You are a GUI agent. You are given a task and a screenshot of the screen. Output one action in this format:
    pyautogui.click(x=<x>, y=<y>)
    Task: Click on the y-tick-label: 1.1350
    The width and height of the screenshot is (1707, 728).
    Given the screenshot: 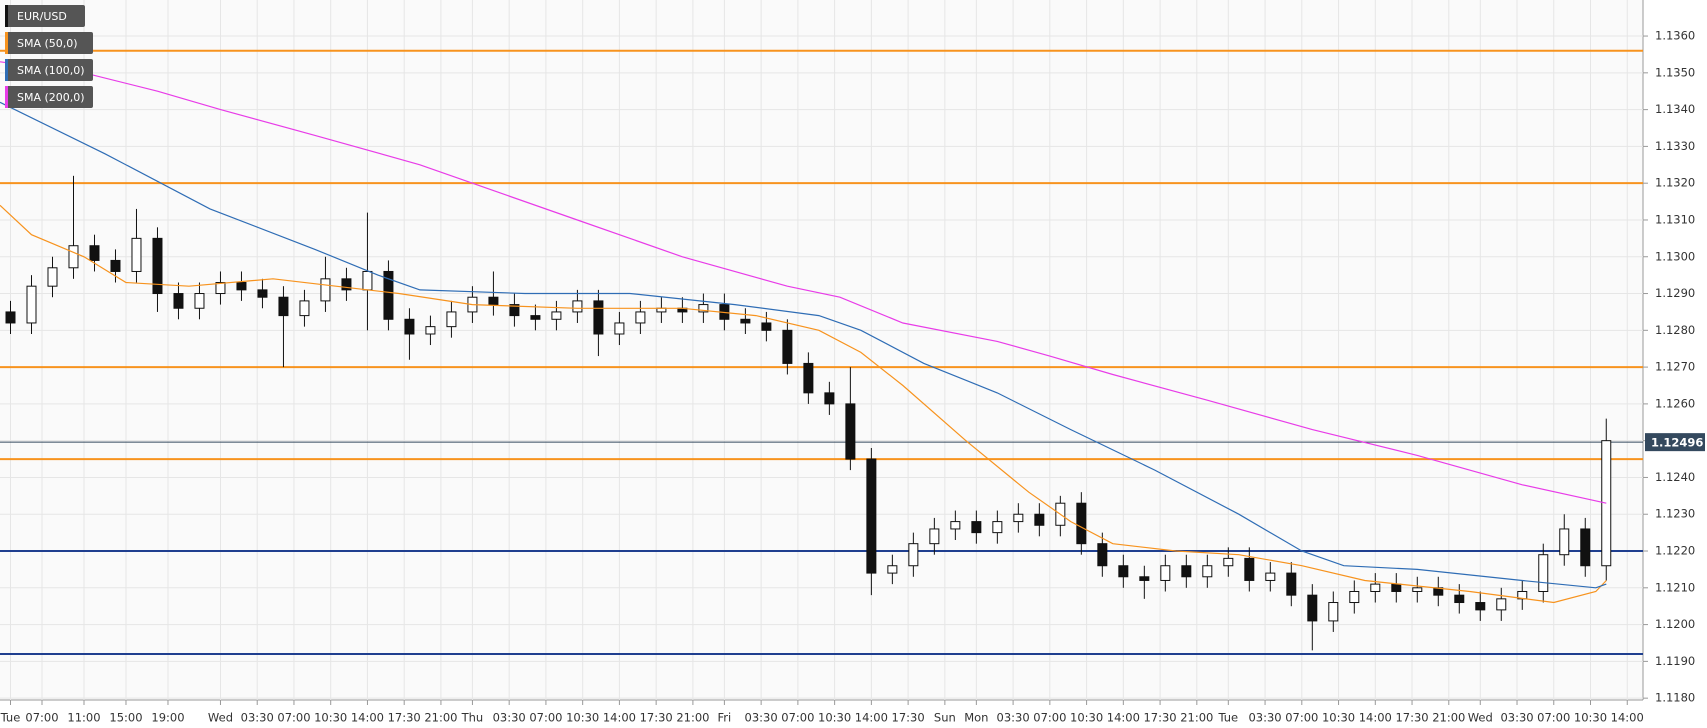 What is the action you would take?
    pyautogui.click(x=1675, y=72)
    